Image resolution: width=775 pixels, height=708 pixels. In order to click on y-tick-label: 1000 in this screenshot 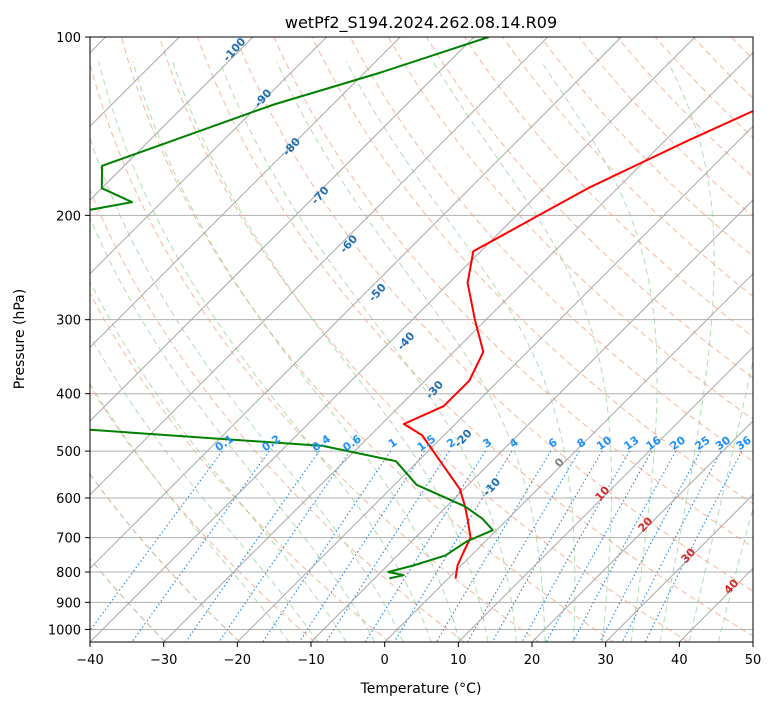, I will do `click(64, 630)`.